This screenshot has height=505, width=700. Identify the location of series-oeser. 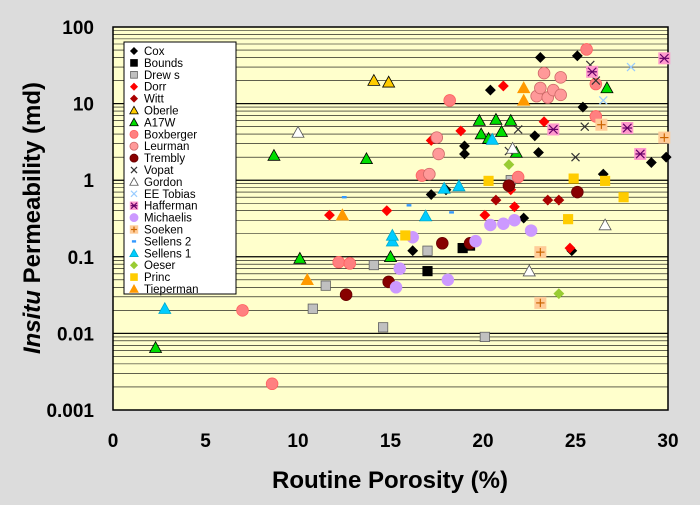
(534, 229).